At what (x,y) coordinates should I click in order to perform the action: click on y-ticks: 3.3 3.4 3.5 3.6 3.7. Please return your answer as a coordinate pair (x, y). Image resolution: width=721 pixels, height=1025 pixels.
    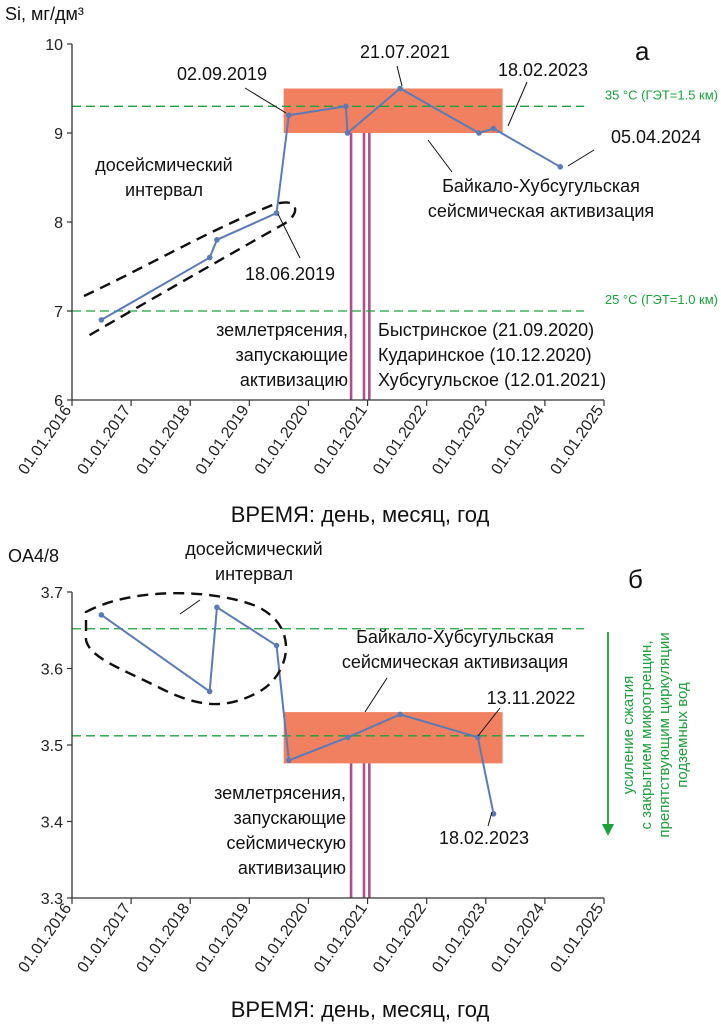
    Looking at the image, I should click on (56, 746).